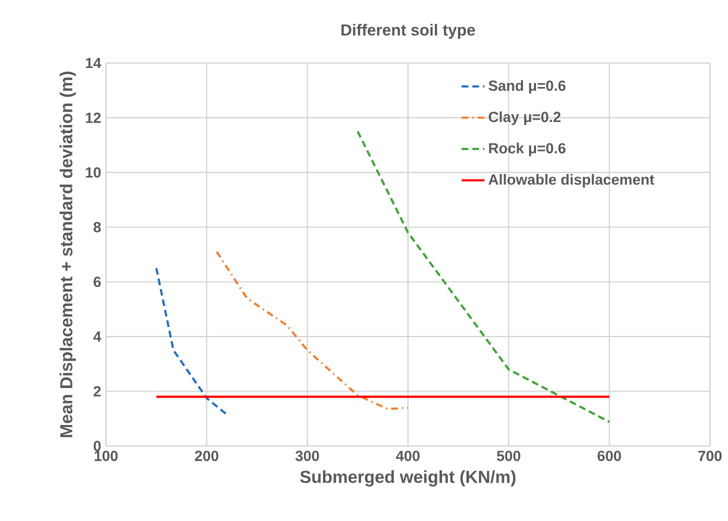 The image size is (728, 521). Describe the element at coordinates (97, 227) in the screenshot. I see `y-tick-label: 8` at that location.